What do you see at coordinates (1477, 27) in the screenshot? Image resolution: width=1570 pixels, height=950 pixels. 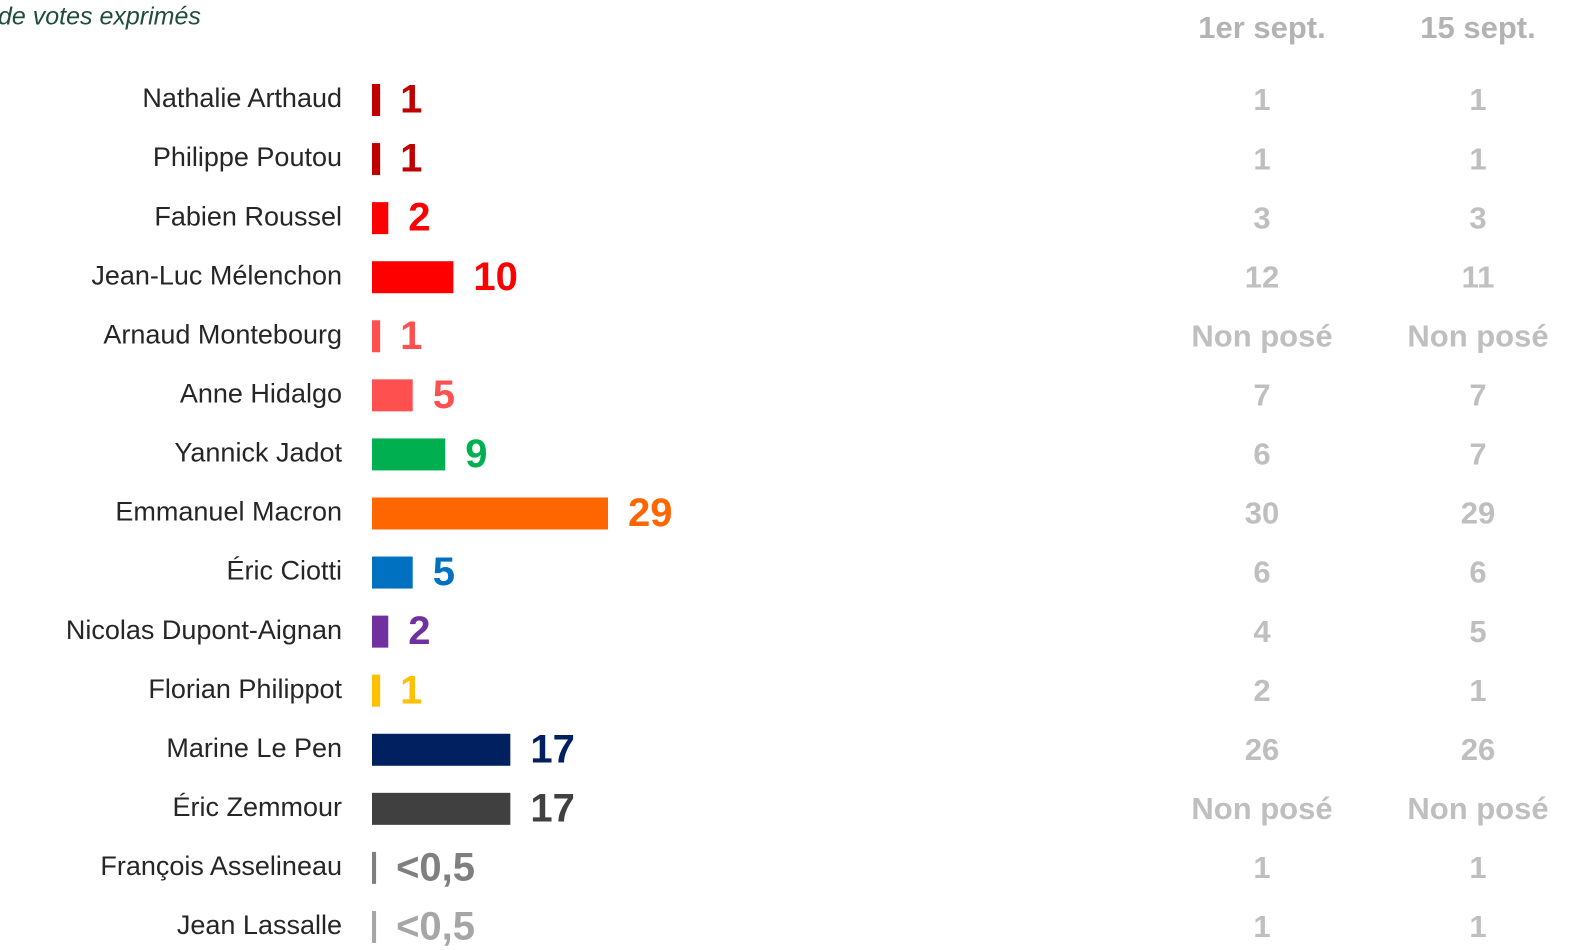 I see `column-header: 15 sept.` at bounding box center [1477, 27].